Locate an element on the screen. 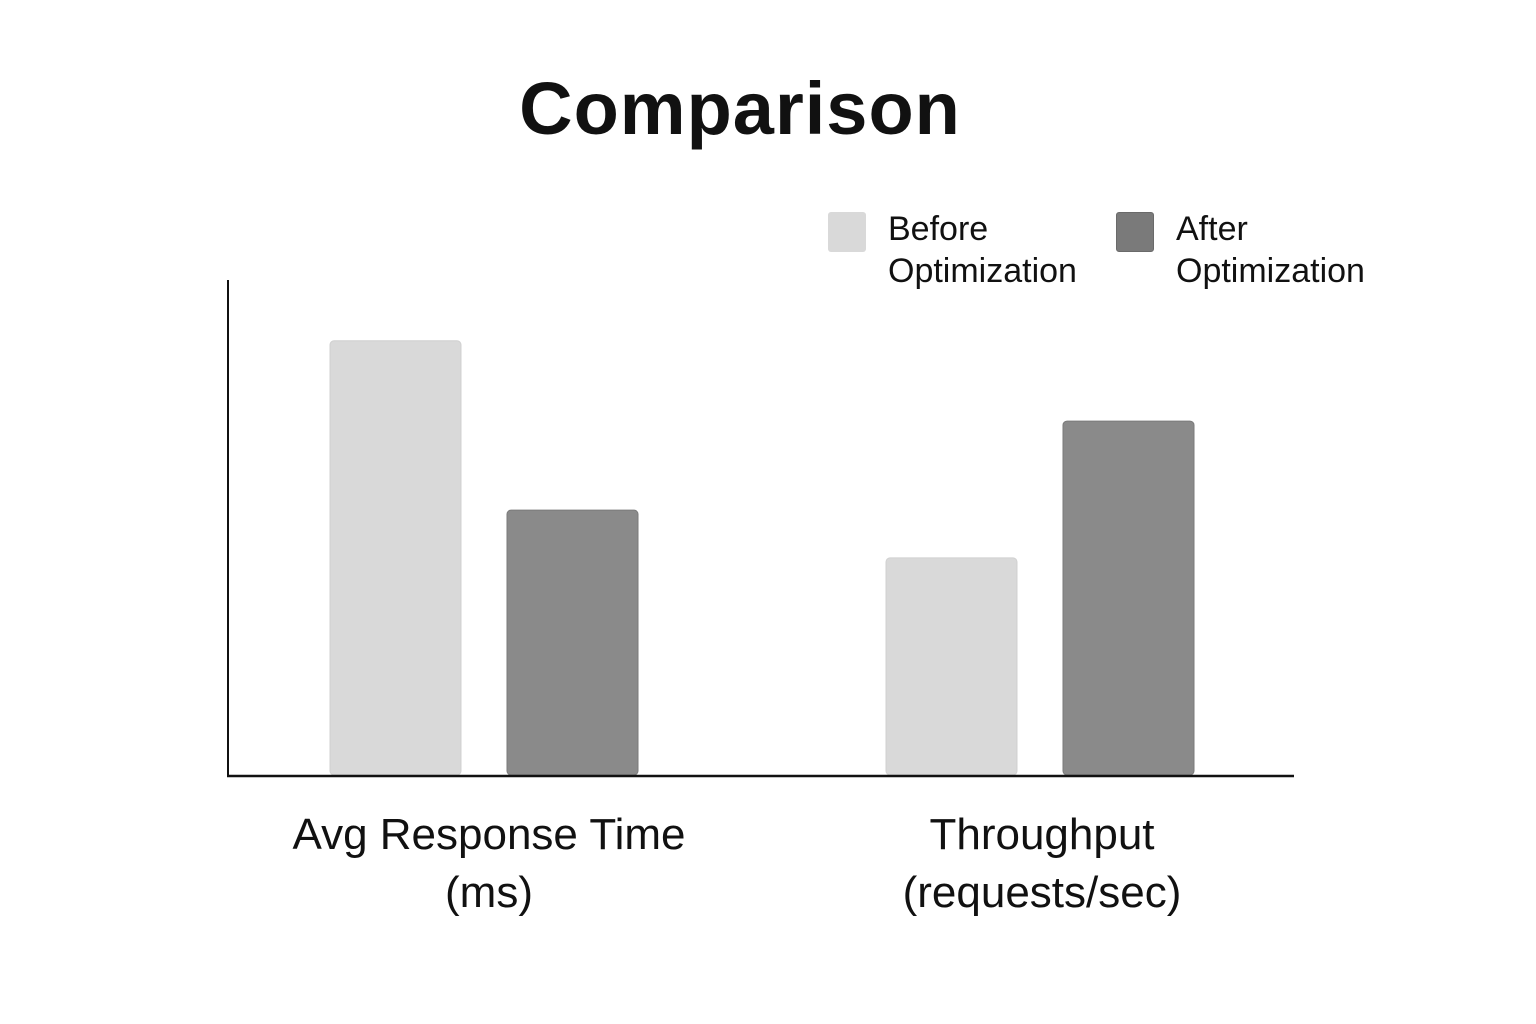 Image resolution: width=1536 pixels, height=1024 pixels. bar-after-throughput is located at coordinates (1128, 598).